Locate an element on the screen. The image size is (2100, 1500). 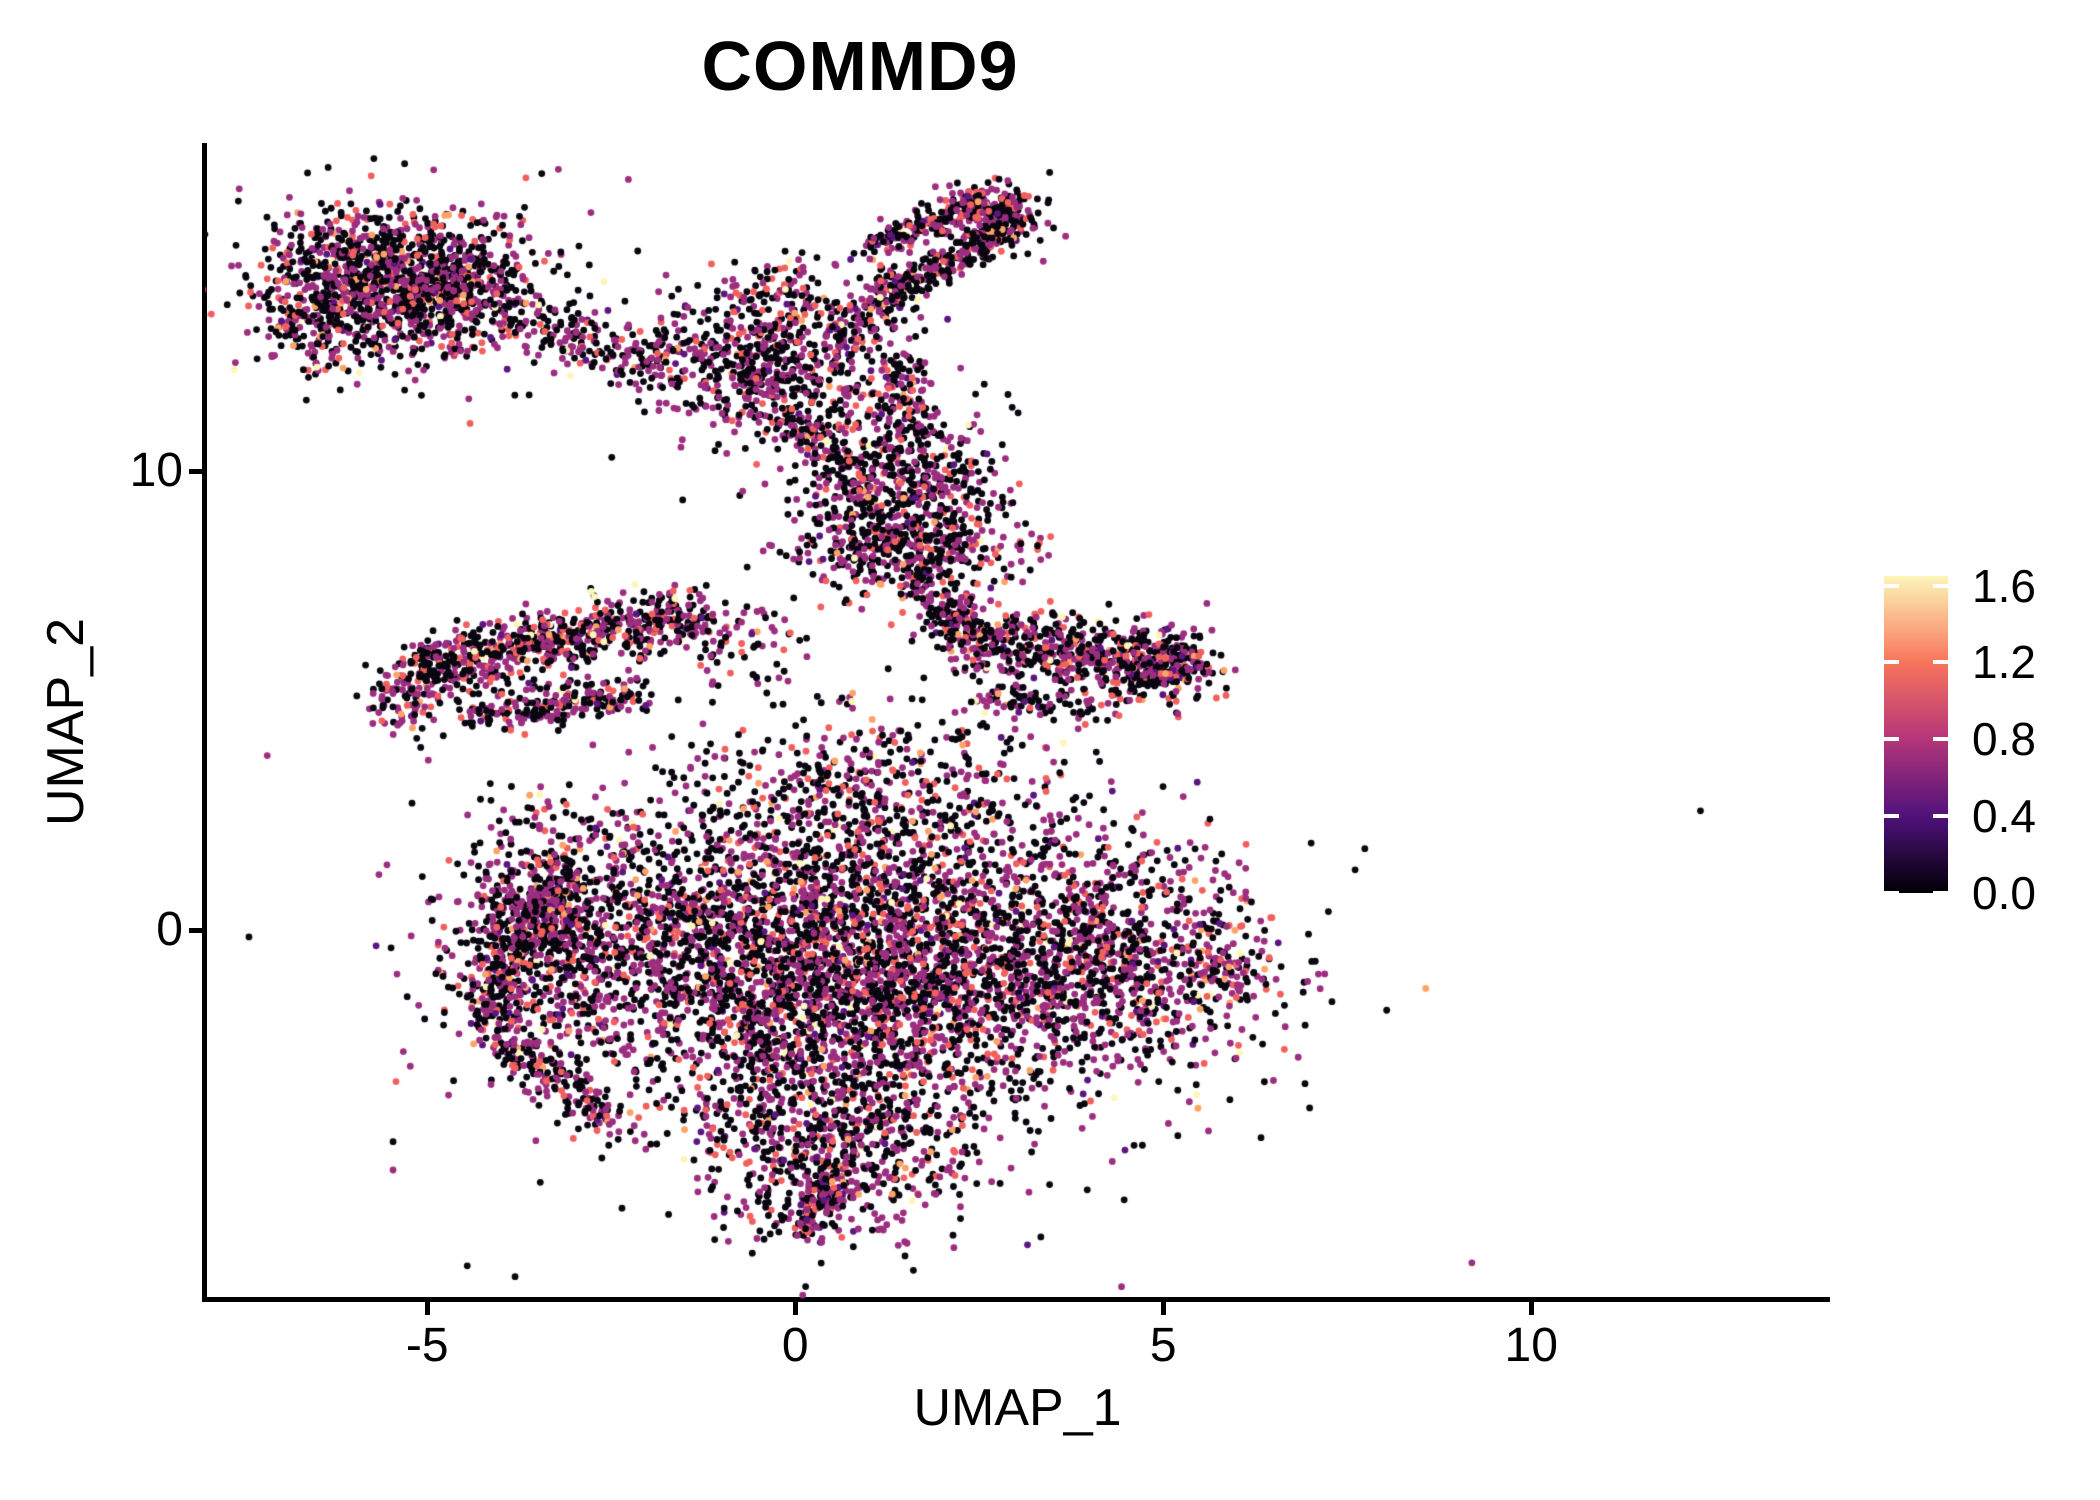
colorbar-tick-label: 0.8 is located at coordinates (2004, 739).